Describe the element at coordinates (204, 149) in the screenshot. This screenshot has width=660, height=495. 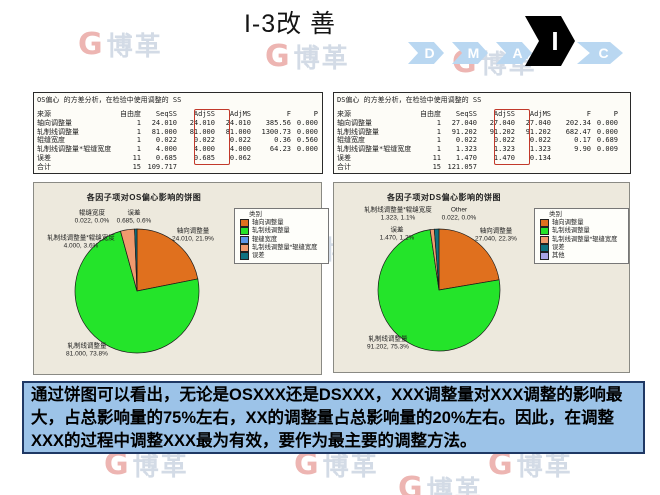
I see `anova-cell: 4.000` at that location.